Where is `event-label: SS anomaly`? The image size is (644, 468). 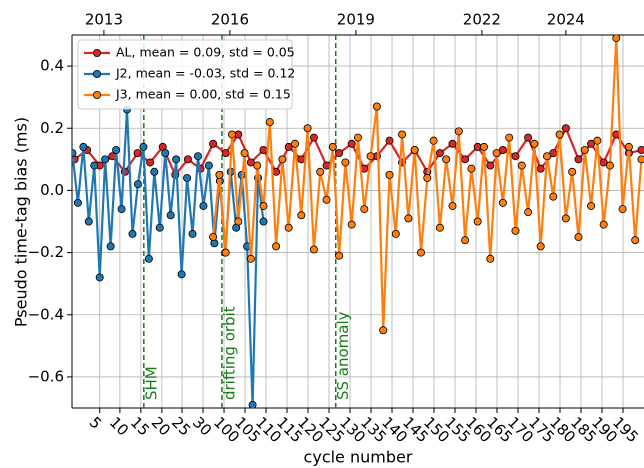
event-label: SS anomaly is located at coordinates (343, 355).